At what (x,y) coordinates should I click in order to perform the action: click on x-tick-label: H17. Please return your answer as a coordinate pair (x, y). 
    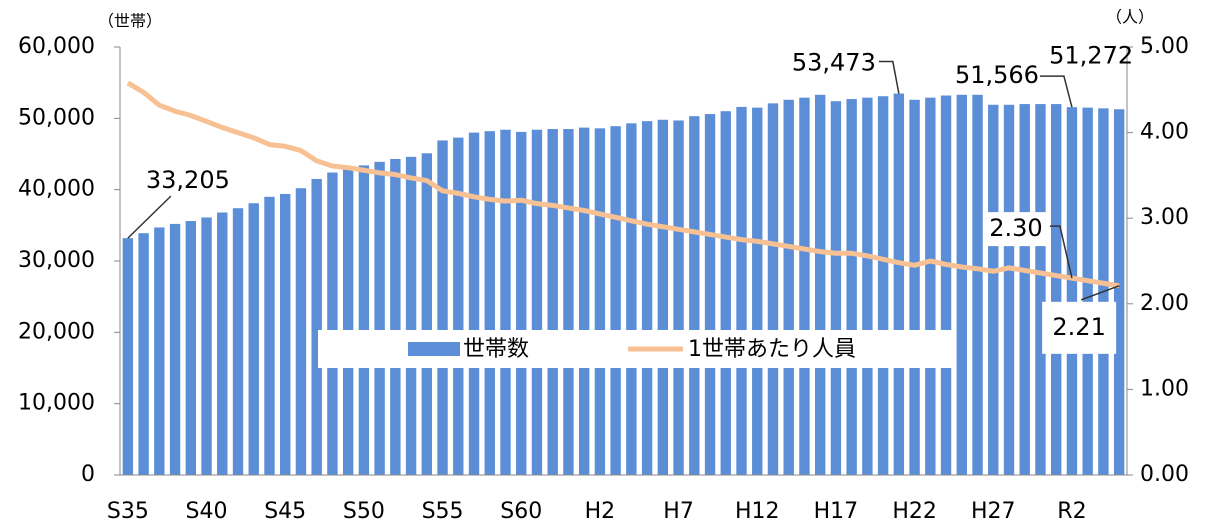
    Looking at the image, I should click on (836, 511).